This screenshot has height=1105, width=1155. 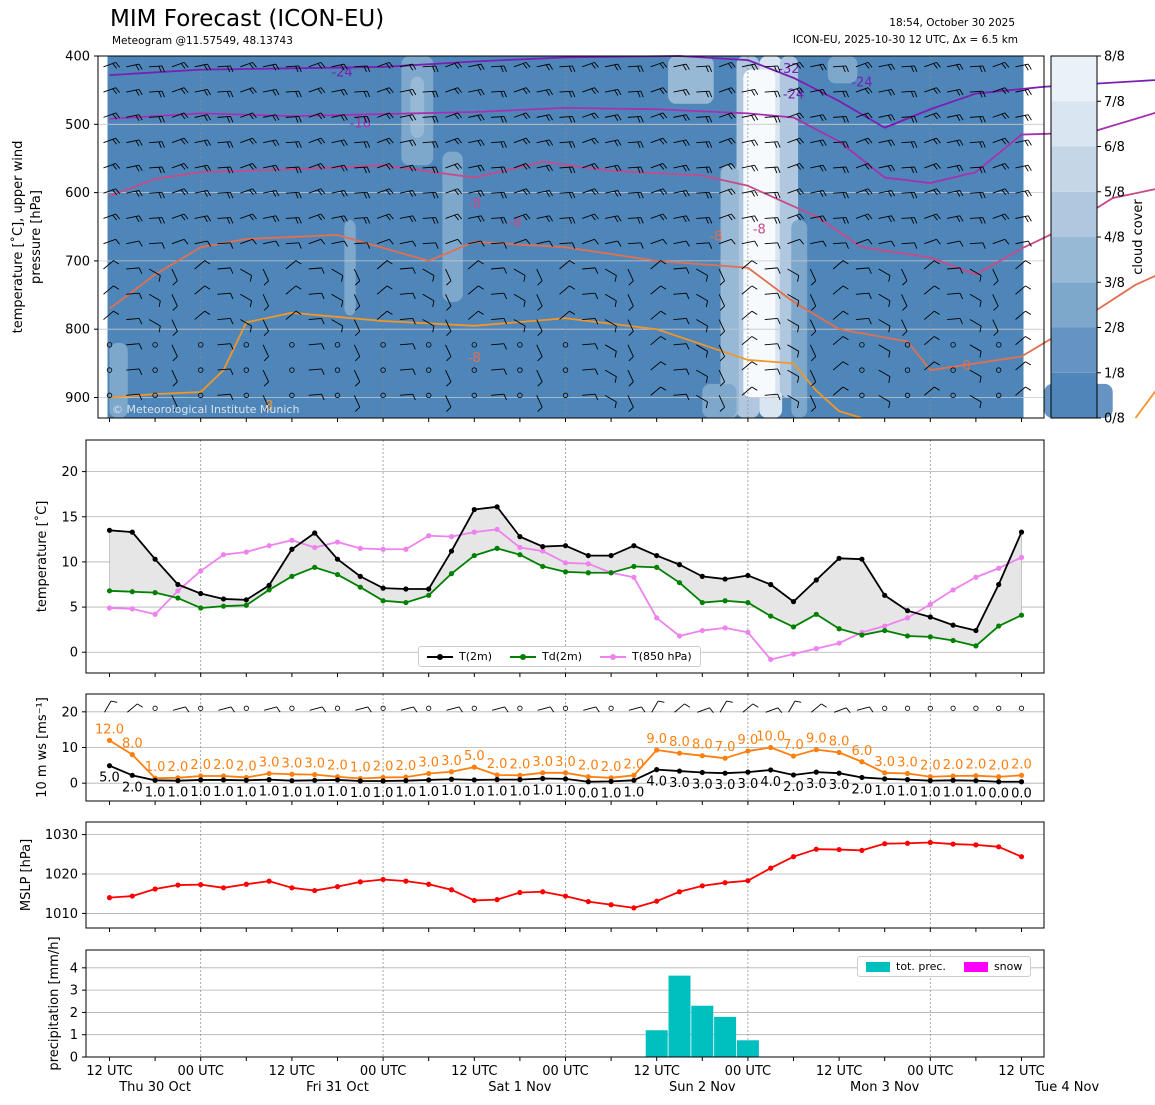 I want to click on series-t850-point, so click(x=429, y=536).